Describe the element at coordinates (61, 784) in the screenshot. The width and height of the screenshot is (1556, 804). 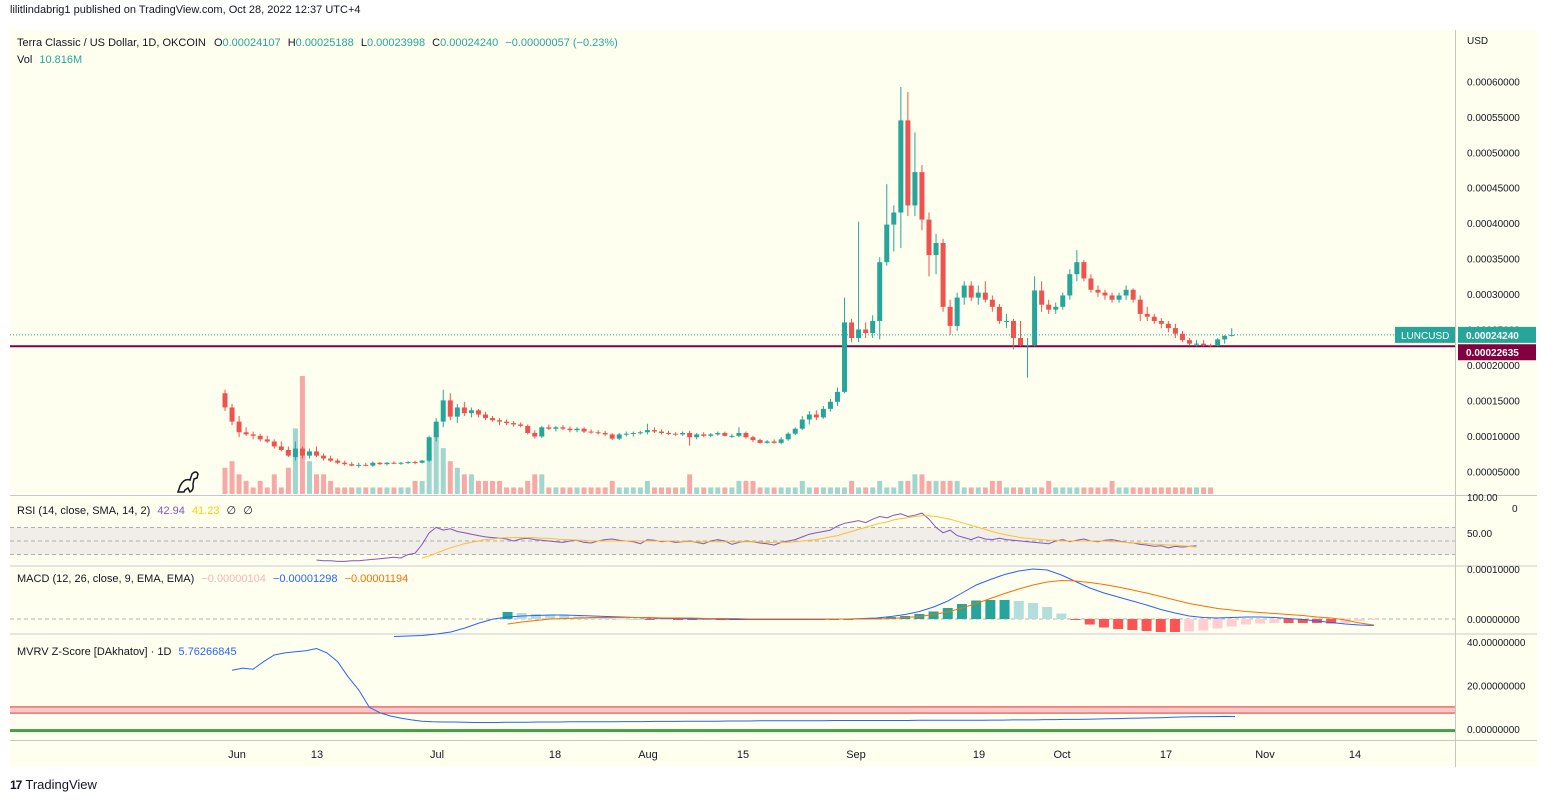
I see `brand-name: TradingView` at that location.